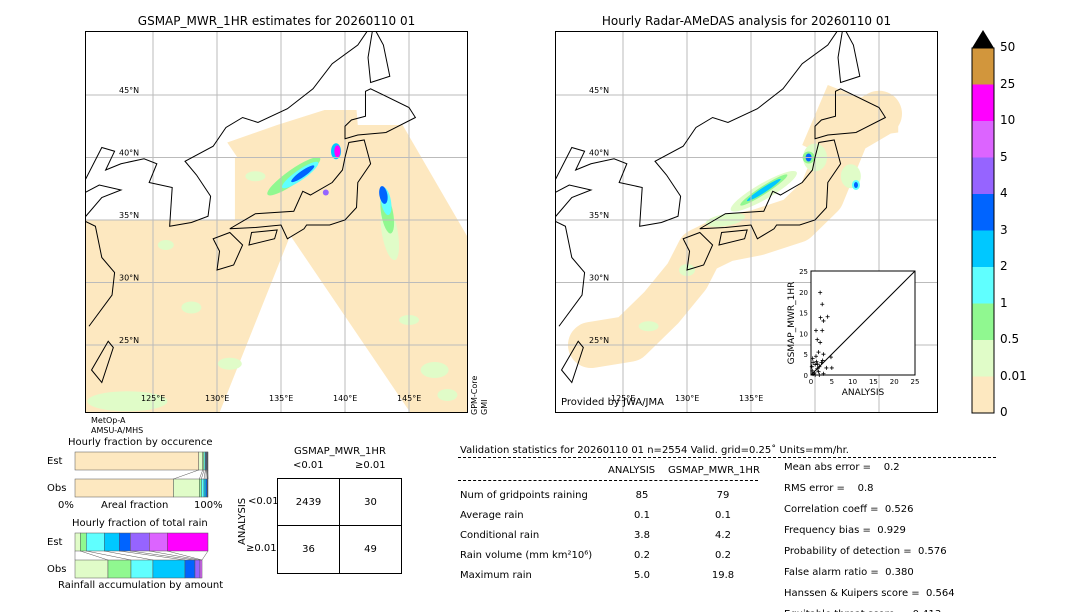 This screenshot has width=1080, height=612. What do you see at coordinates (263, 501) in the screenshot?
I see `contingency-row-1: <0.01` at bounding box center [263, 501].